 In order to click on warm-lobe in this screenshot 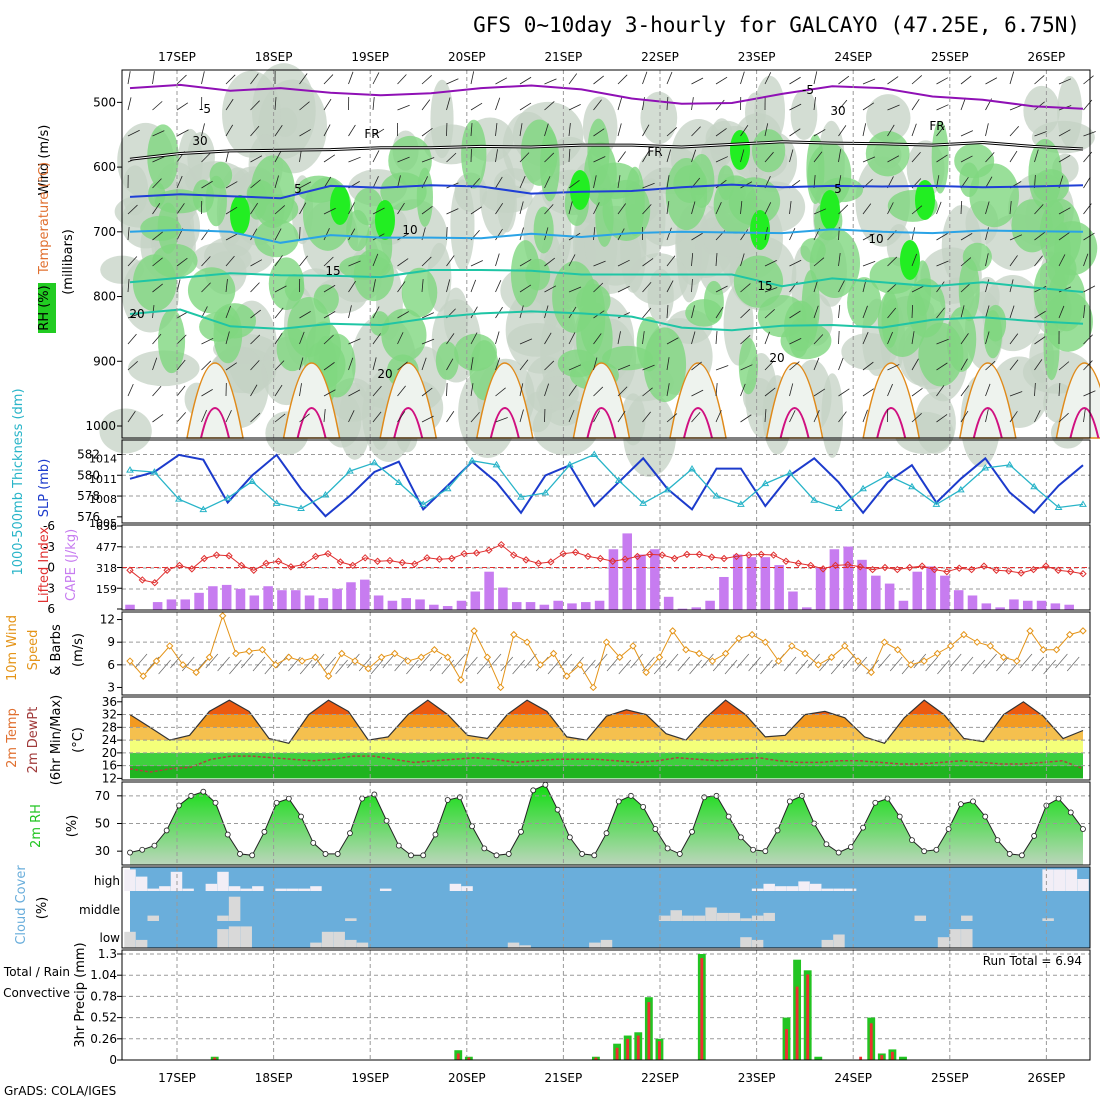, I will do `click(504, 400)`.